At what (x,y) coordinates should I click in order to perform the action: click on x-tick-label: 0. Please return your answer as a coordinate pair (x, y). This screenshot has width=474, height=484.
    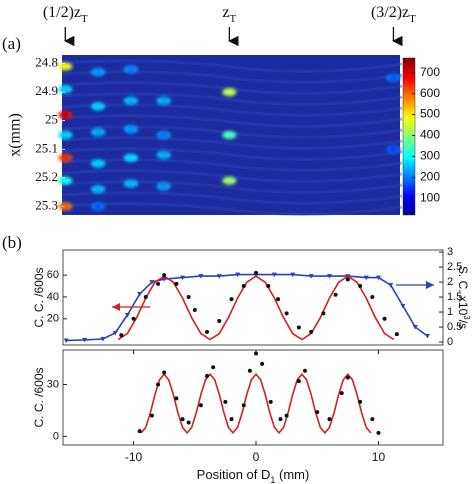
    Looking at the image, I should click on (256, 457).